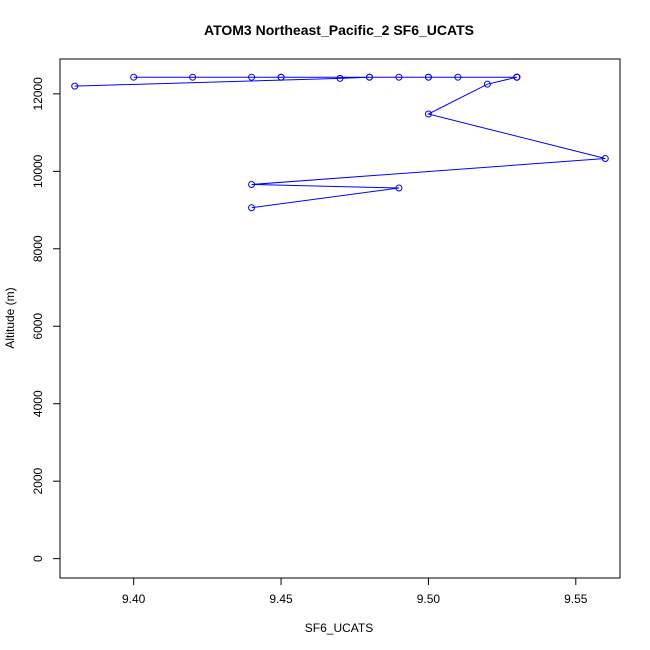  Describe the element at coordinates (38, 248) in the screenshot. I see `y-tick-label: 8000` at that location.